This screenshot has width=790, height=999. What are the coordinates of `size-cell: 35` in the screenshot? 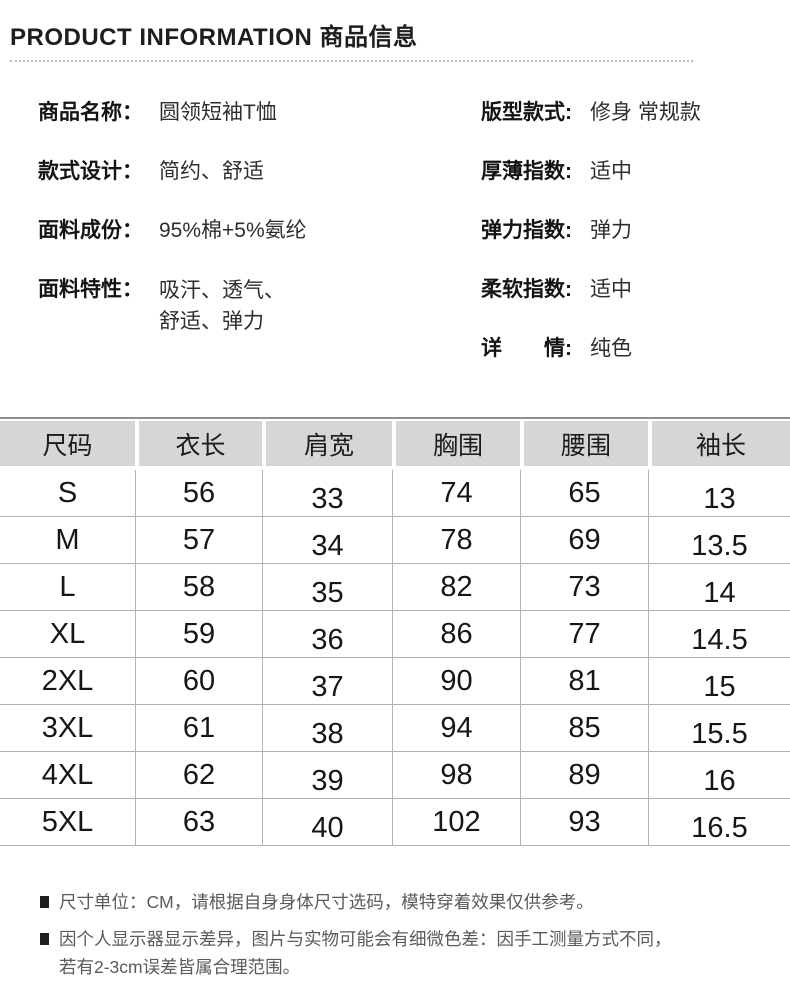 It's located at (327, 587).